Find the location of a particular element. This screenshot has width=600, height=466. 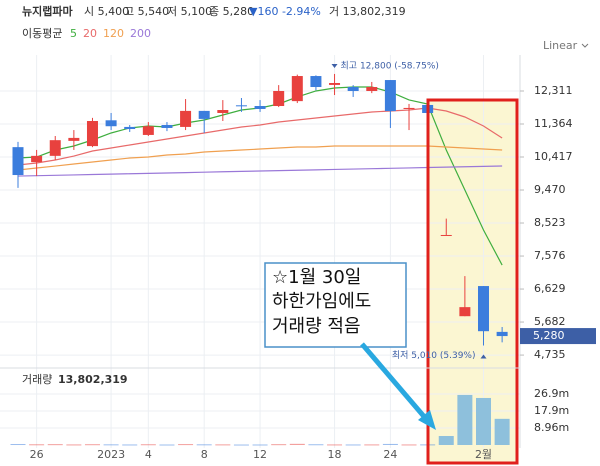

y-tick-label: 9,470 is located at coordinates (550, 189).